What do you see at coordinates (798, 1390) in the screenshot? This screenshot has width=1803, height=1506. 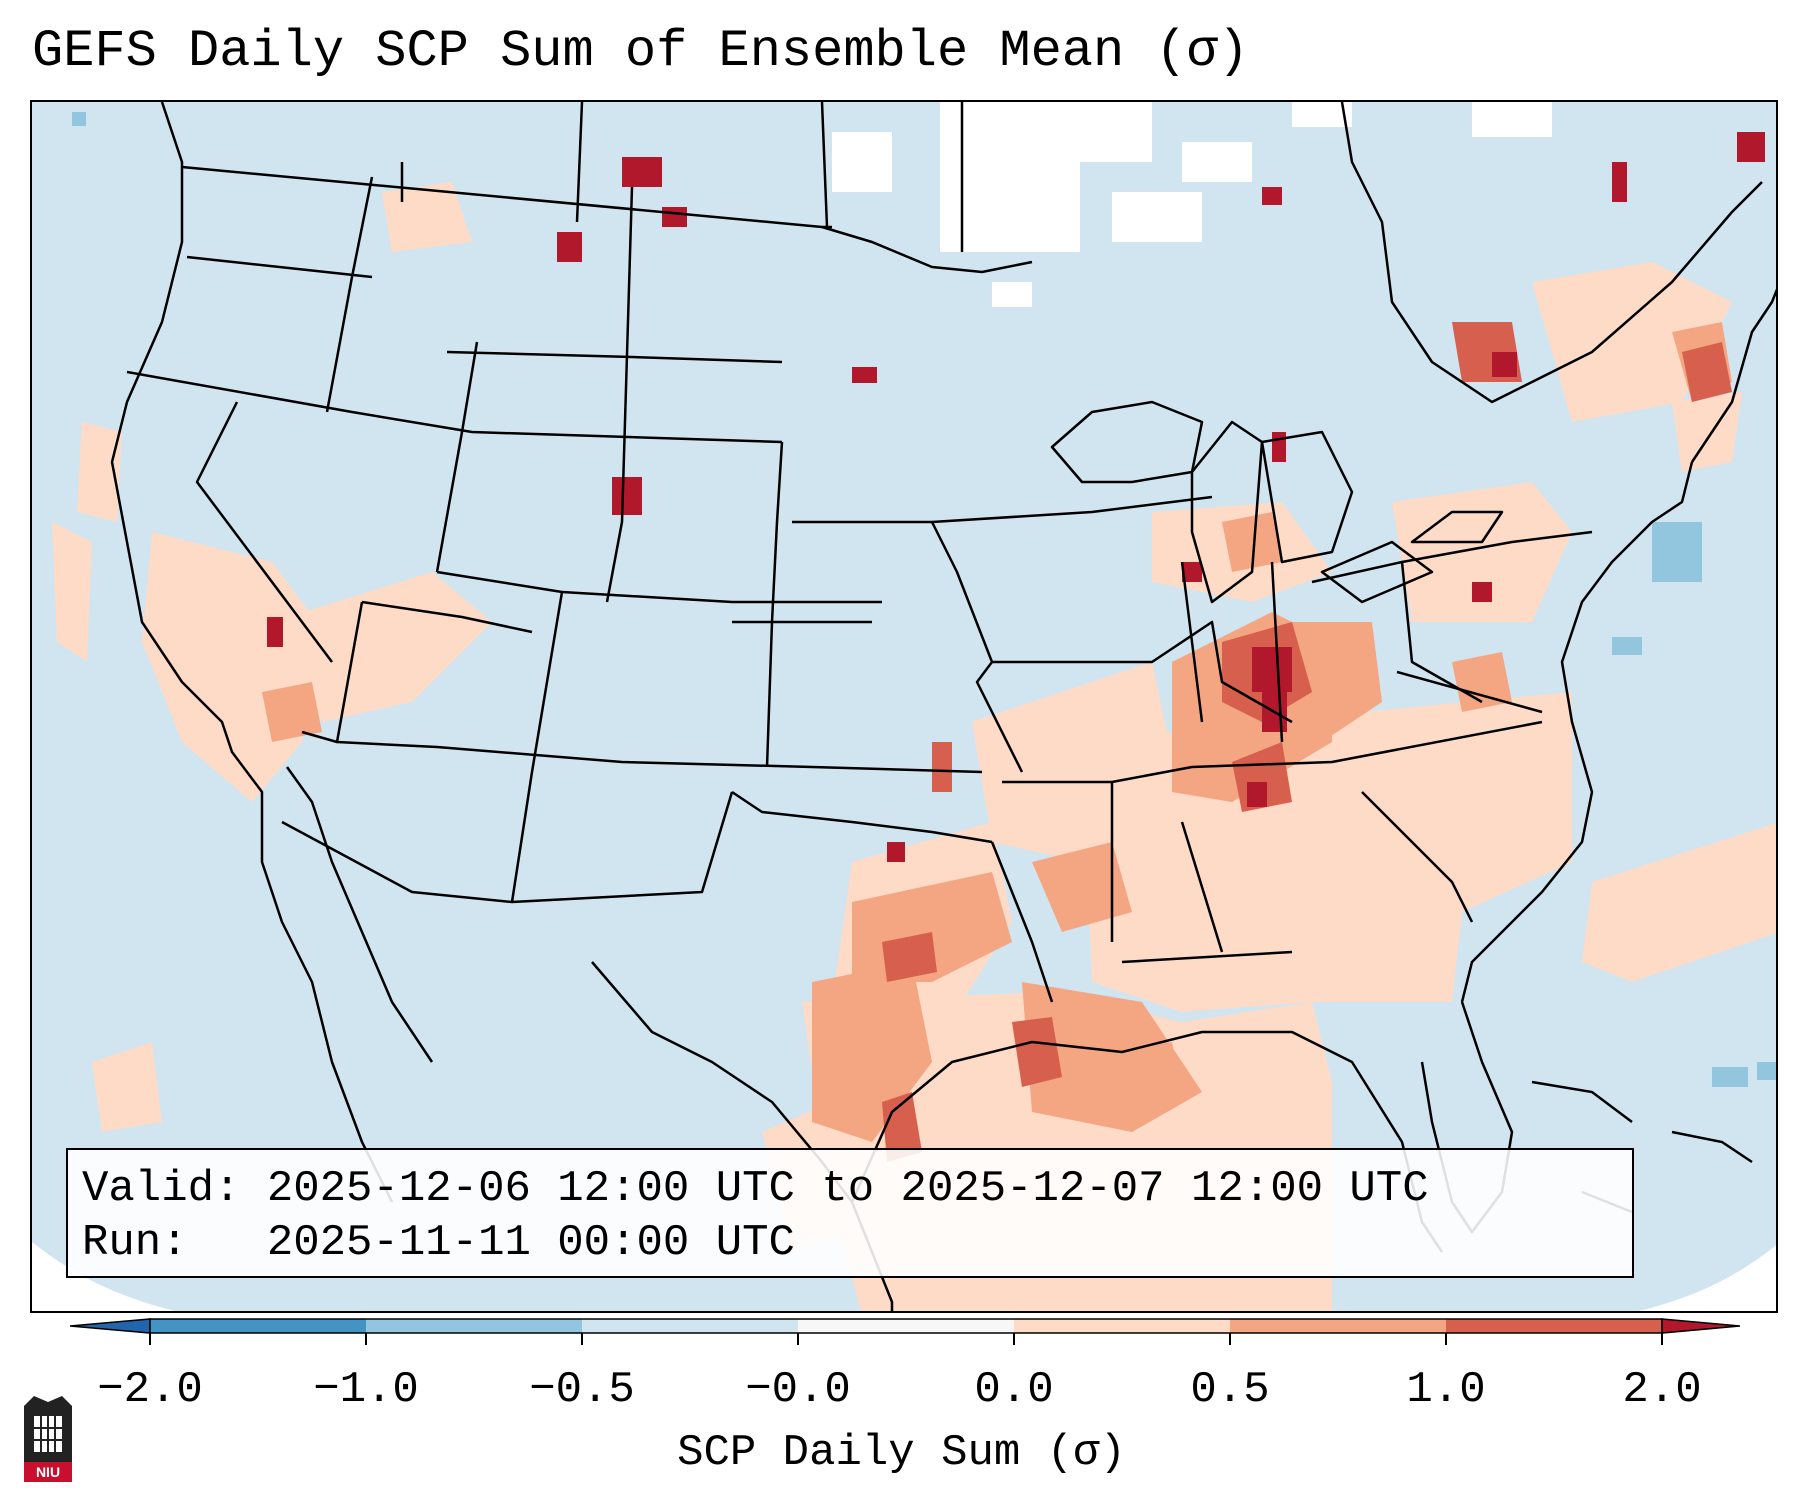 I see `colorbar-tick-label: −0.0` at bounding box center [798, 1390].